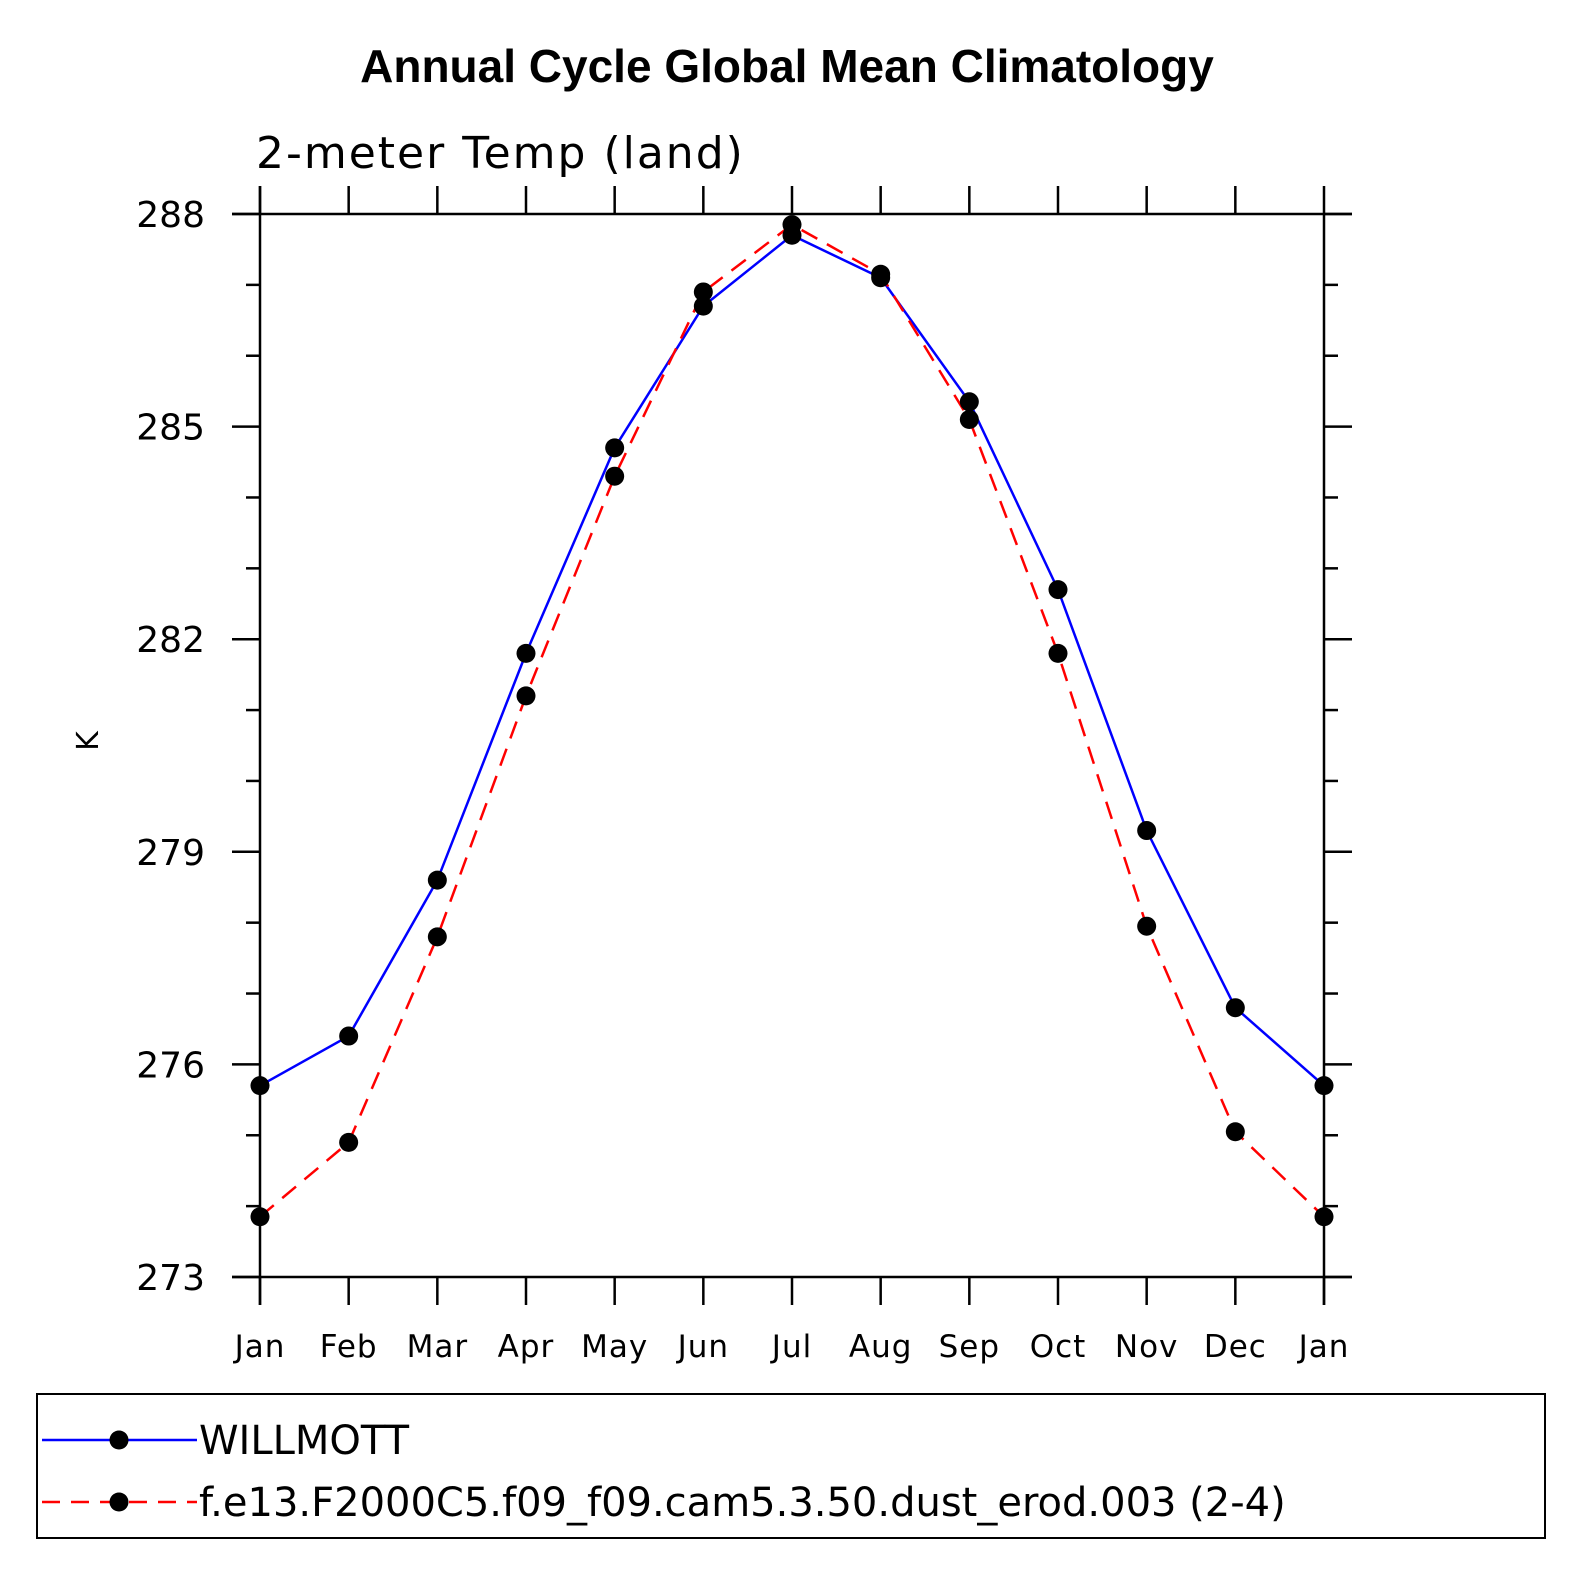 The width and height of the screenshot is (1574, 1574). What do you see at coordinates (1235, 1347) in the screenshot?
I see `x-tick-label: Dec` at bounding box center [1235, 1347].